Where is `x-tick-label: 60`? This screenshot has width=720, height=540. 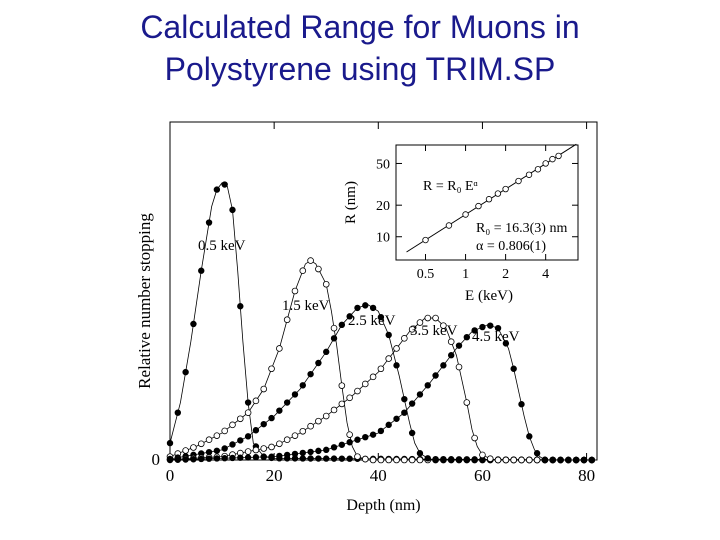
x-tick-label: 60 is located at coordinates (482, 475).